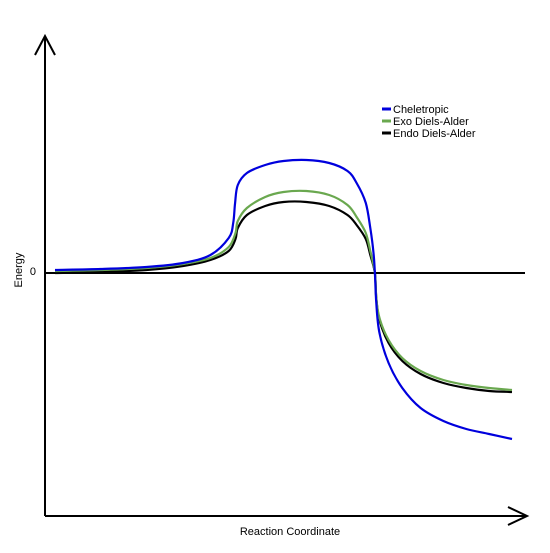 The width and height of the screenshot is (550, 553). I want to click on x-axis-arrowhead, so click(518, 516).